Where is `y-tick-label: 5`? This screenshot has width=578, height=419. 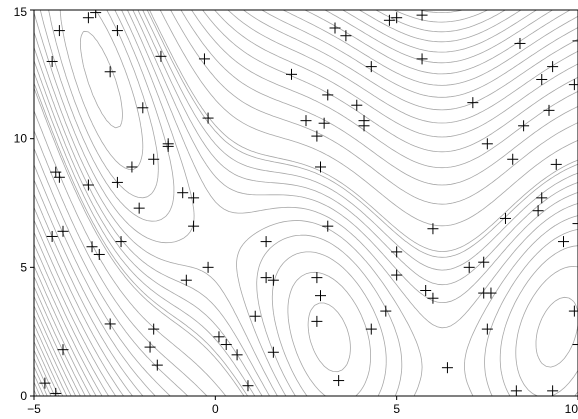
y-tick-label: 5 is located at coordinates (23, 267).